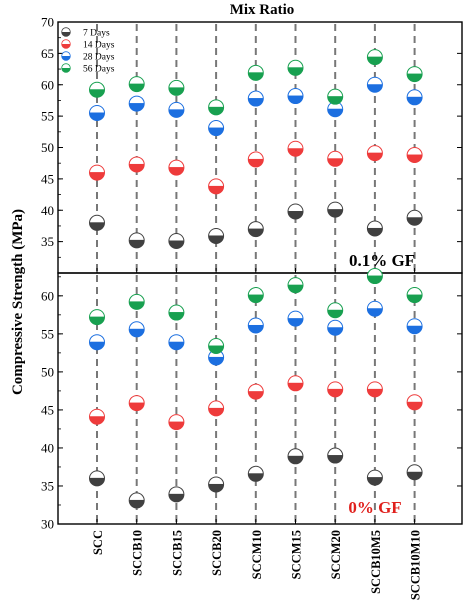 This screenshot has height=606, width=464. I want to click on x-tick-label: SCCB10M5, so click(376, 562).